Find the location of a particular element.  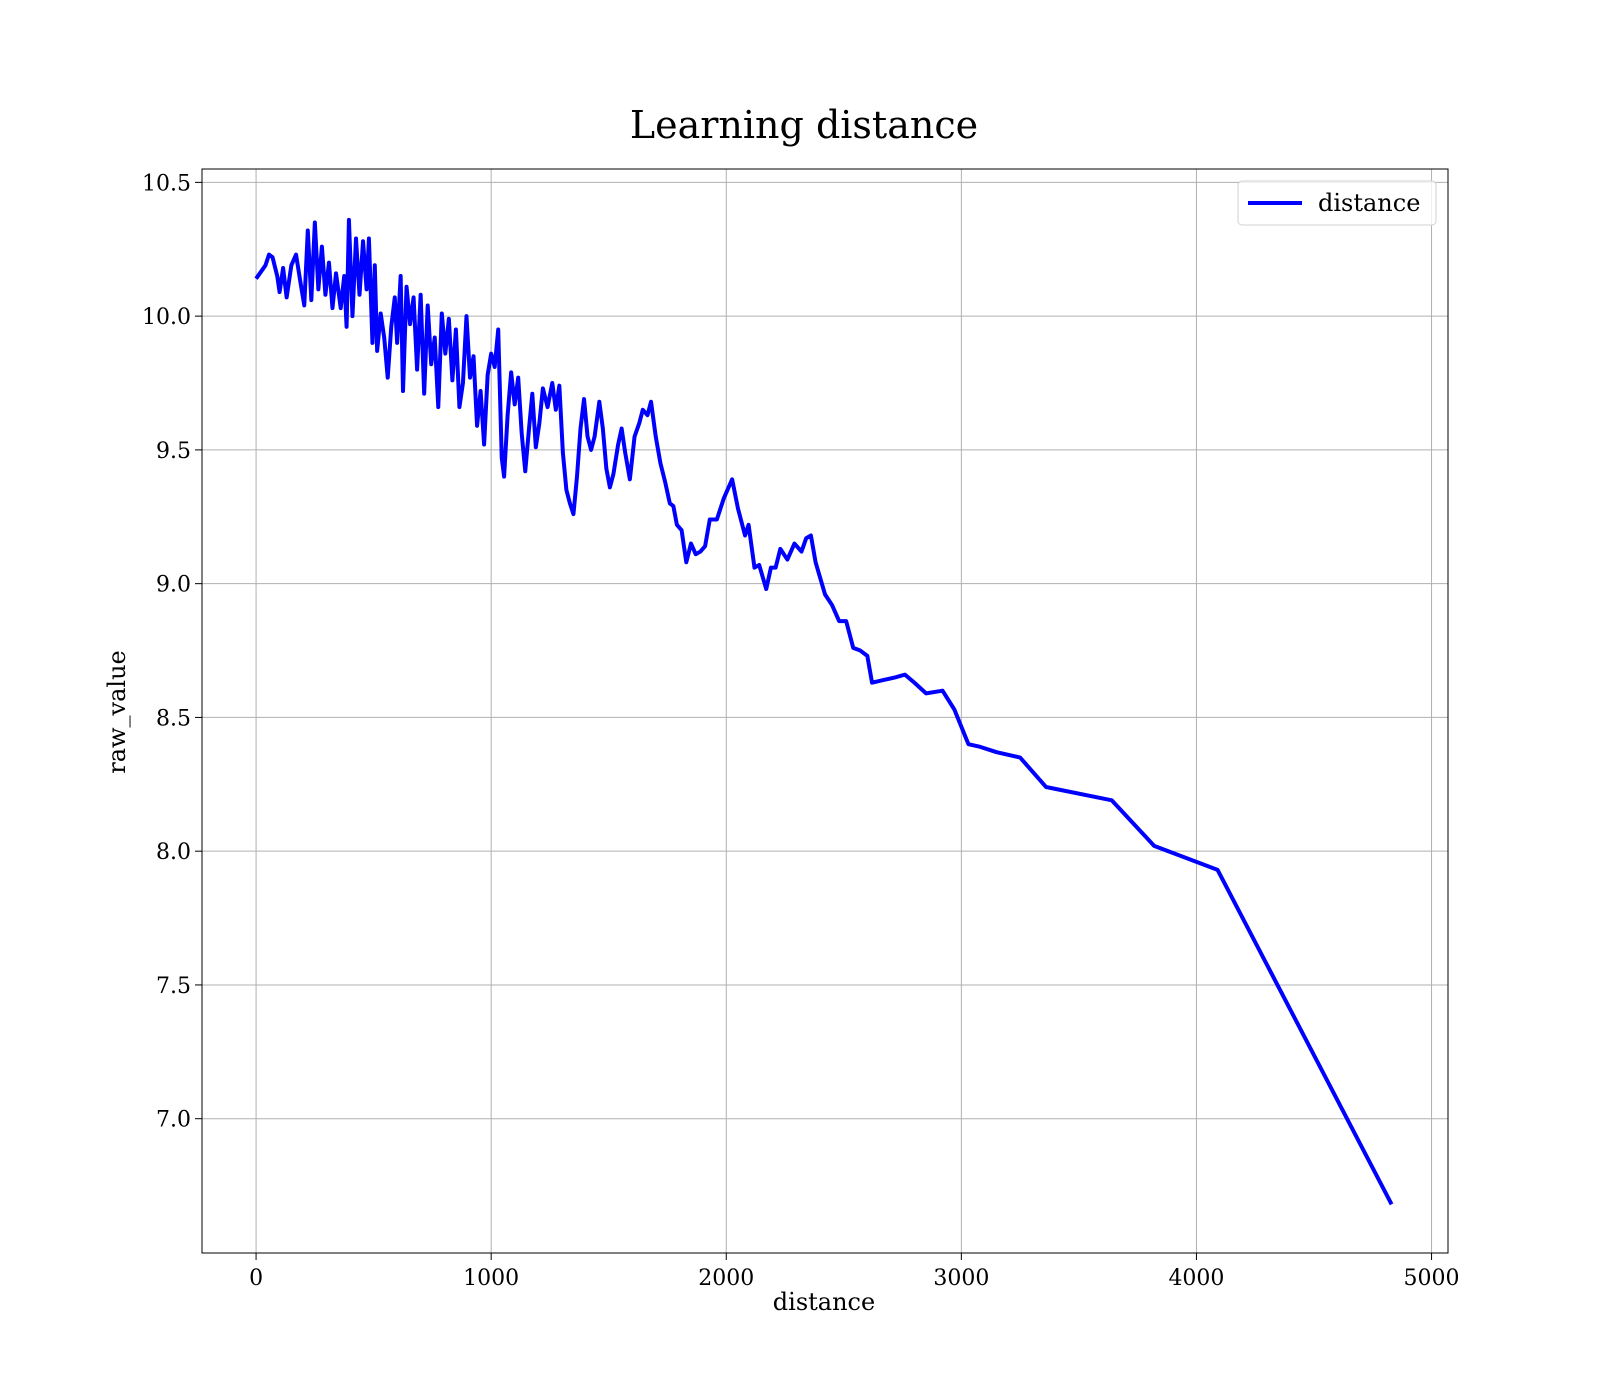

y-tick-label: 8.5 is located at coordinates (173, 718).